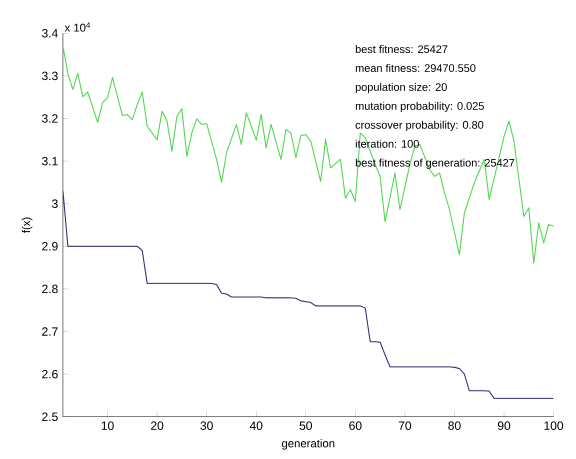 The height and width of the screenshot is (459, 576). I want to click on x-tick-label: 30, so click(206, 425).